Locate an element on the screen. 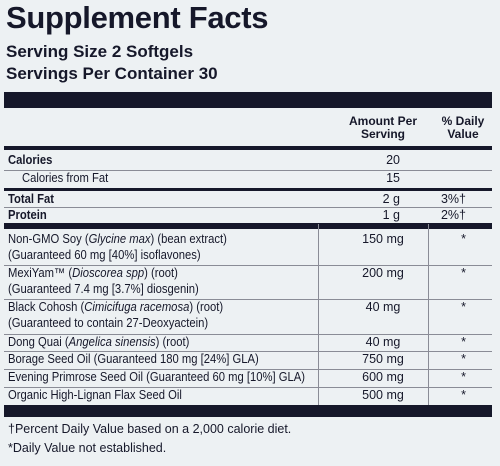 The image size is (500, 466). ingredient-name: Organic High-Lignan Flax Seed Oil is located at coordinates (95, 395).